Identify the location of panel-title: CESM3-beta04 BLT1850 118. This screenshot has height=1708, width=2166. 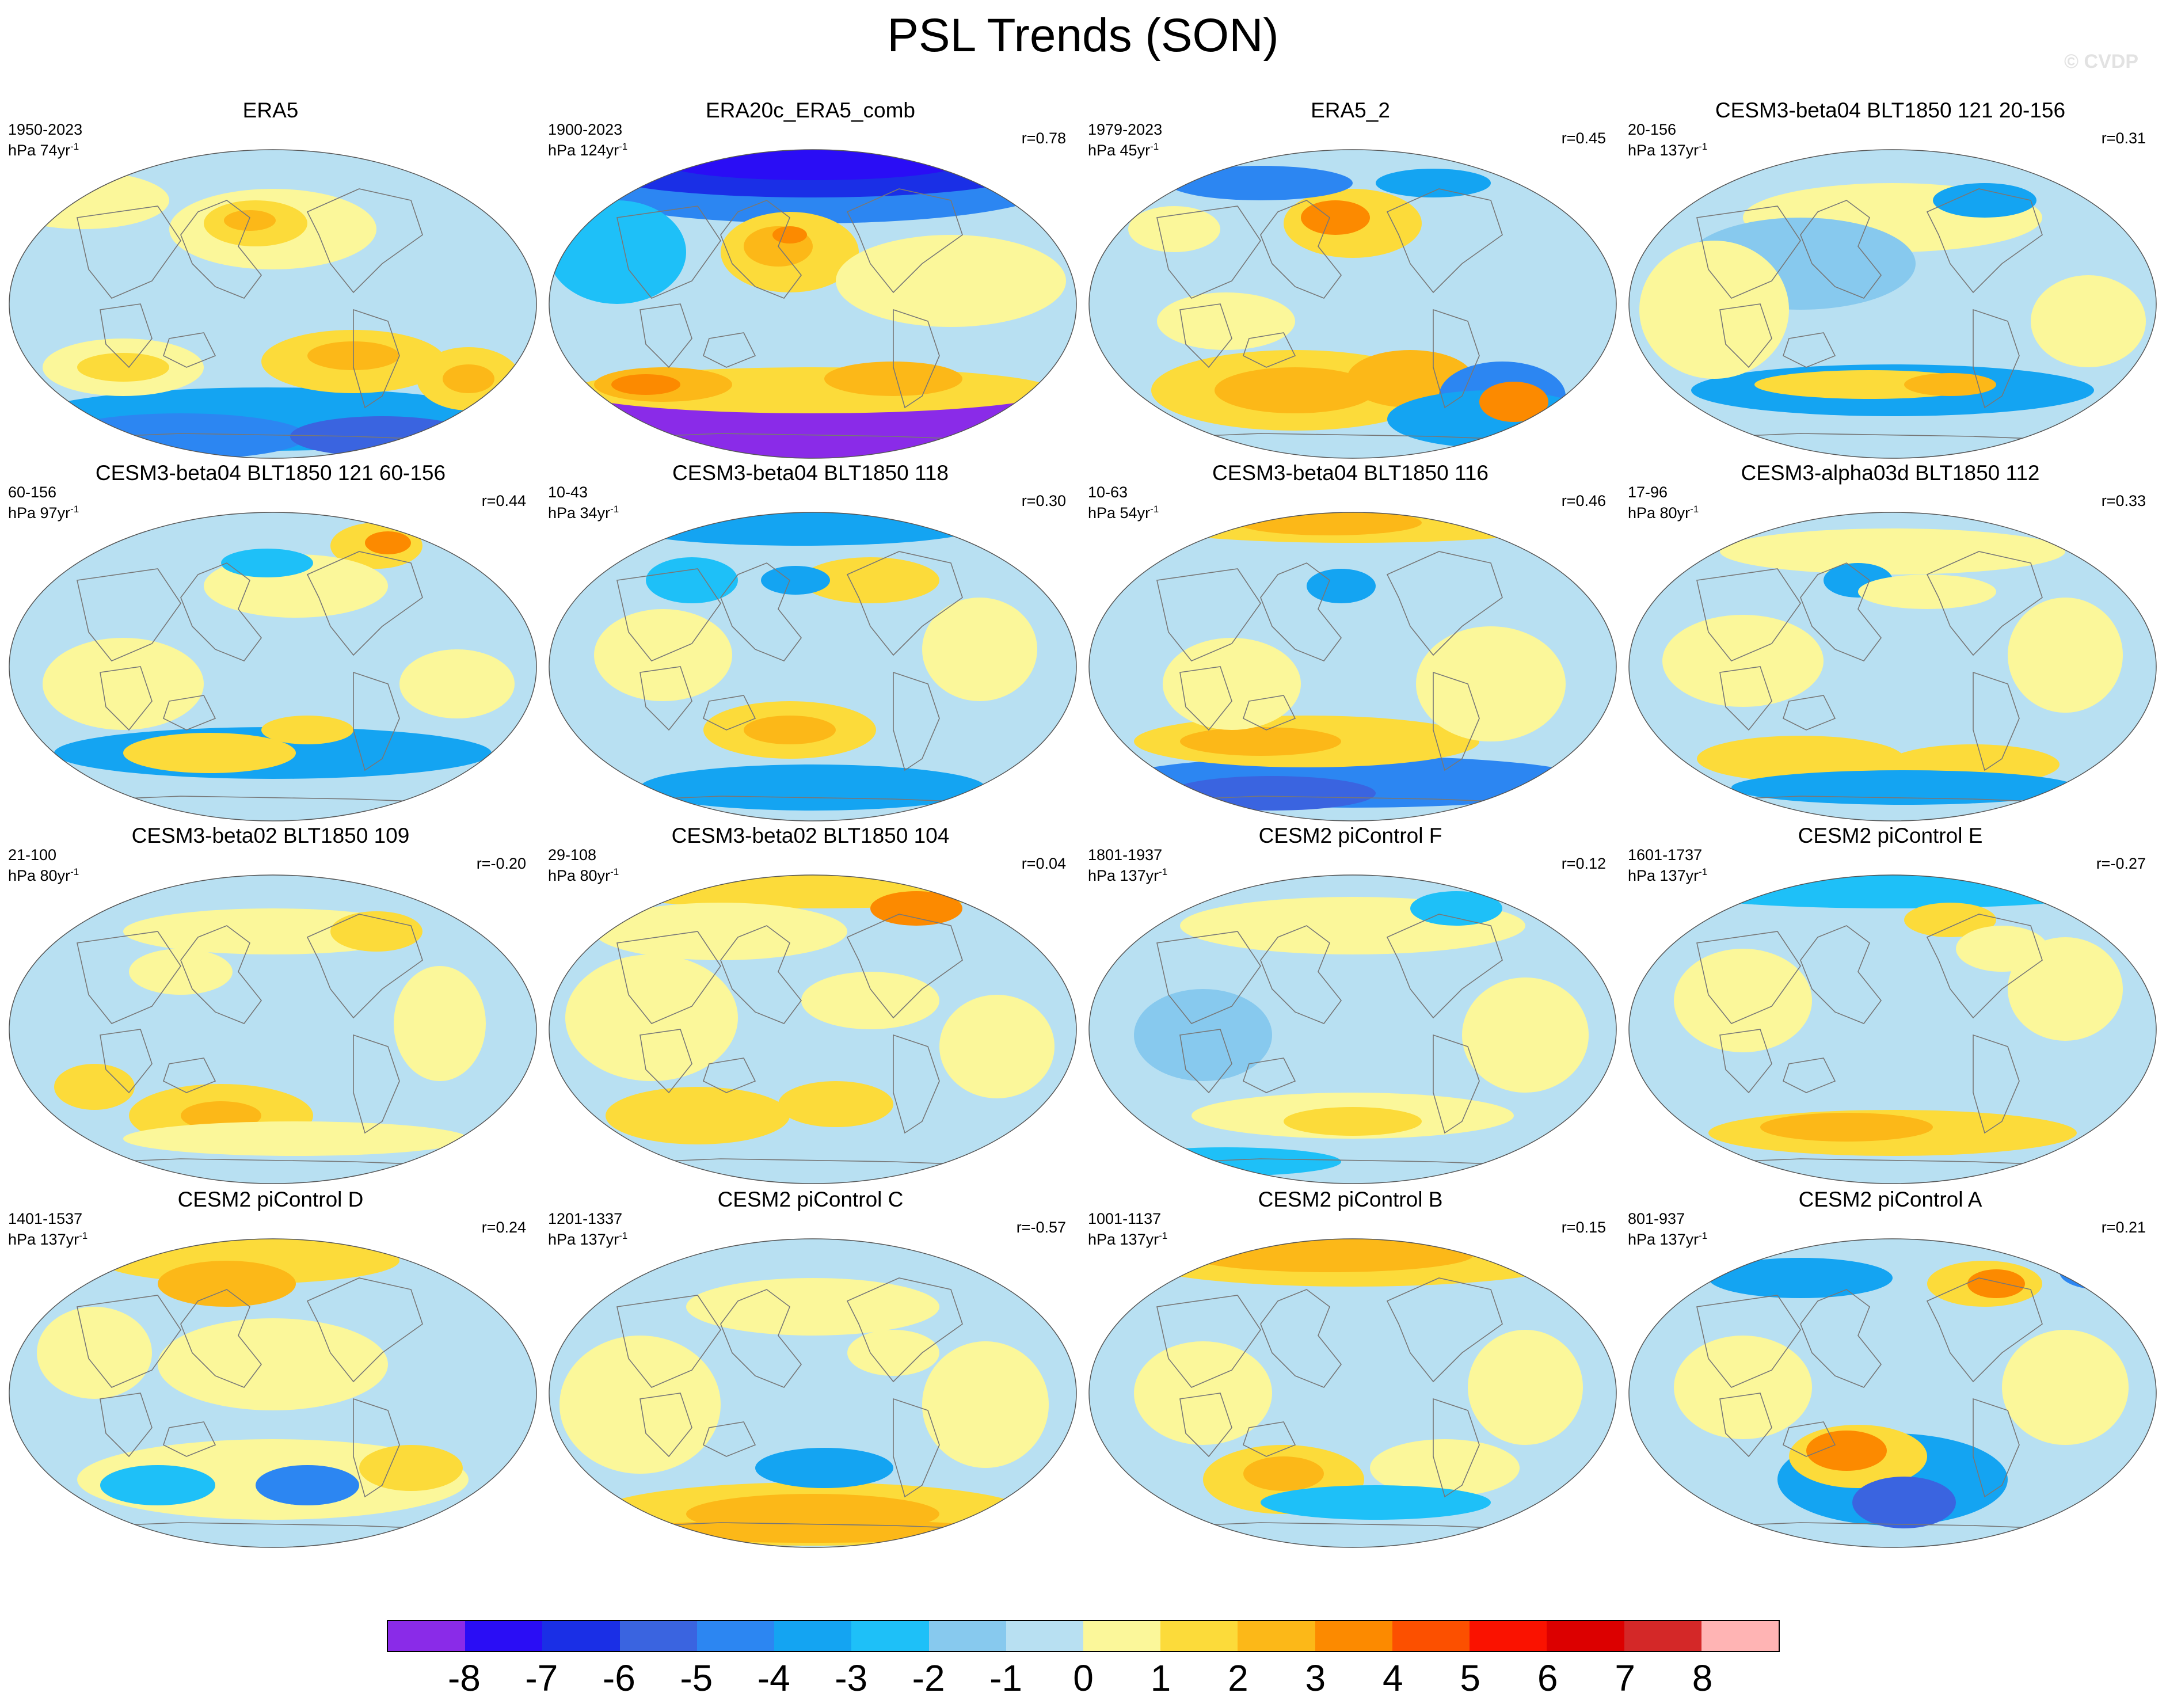
(810, 473).